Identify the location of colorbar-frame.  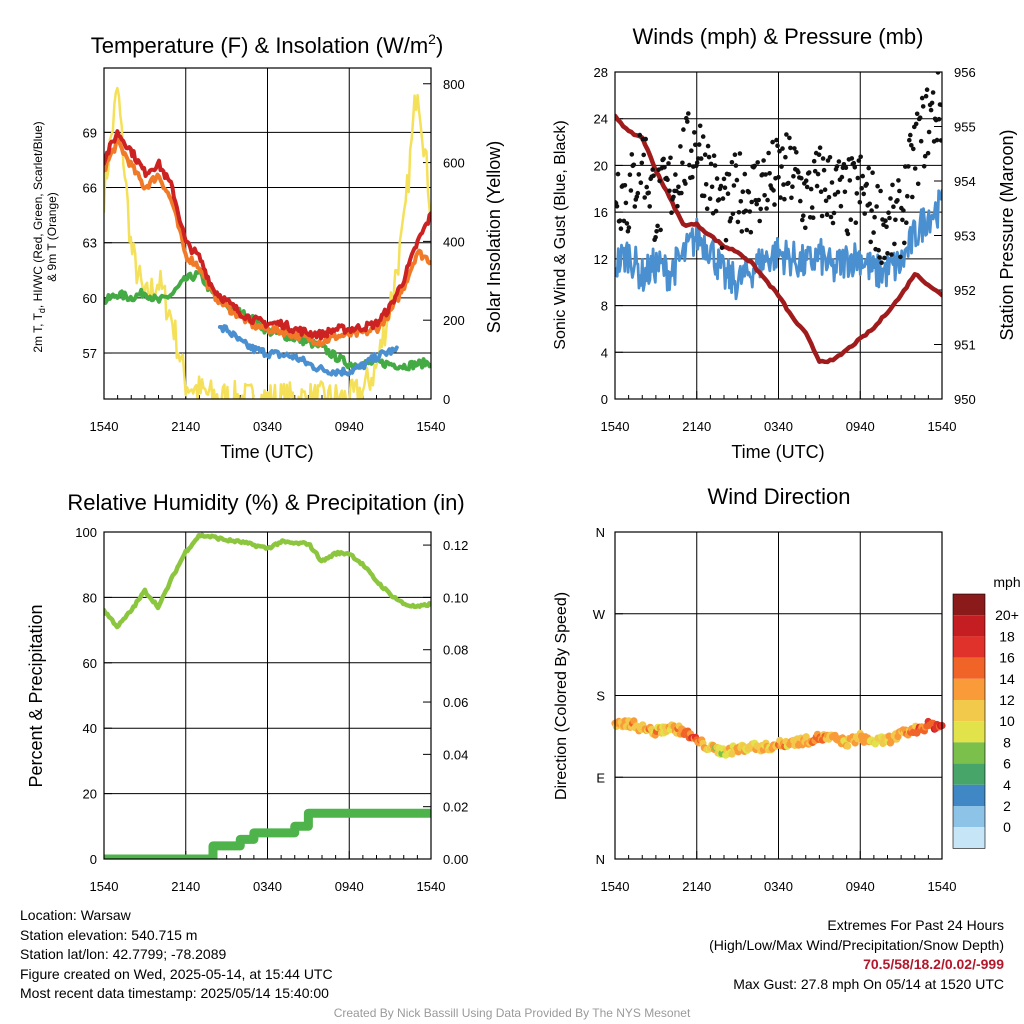
(969, 721).